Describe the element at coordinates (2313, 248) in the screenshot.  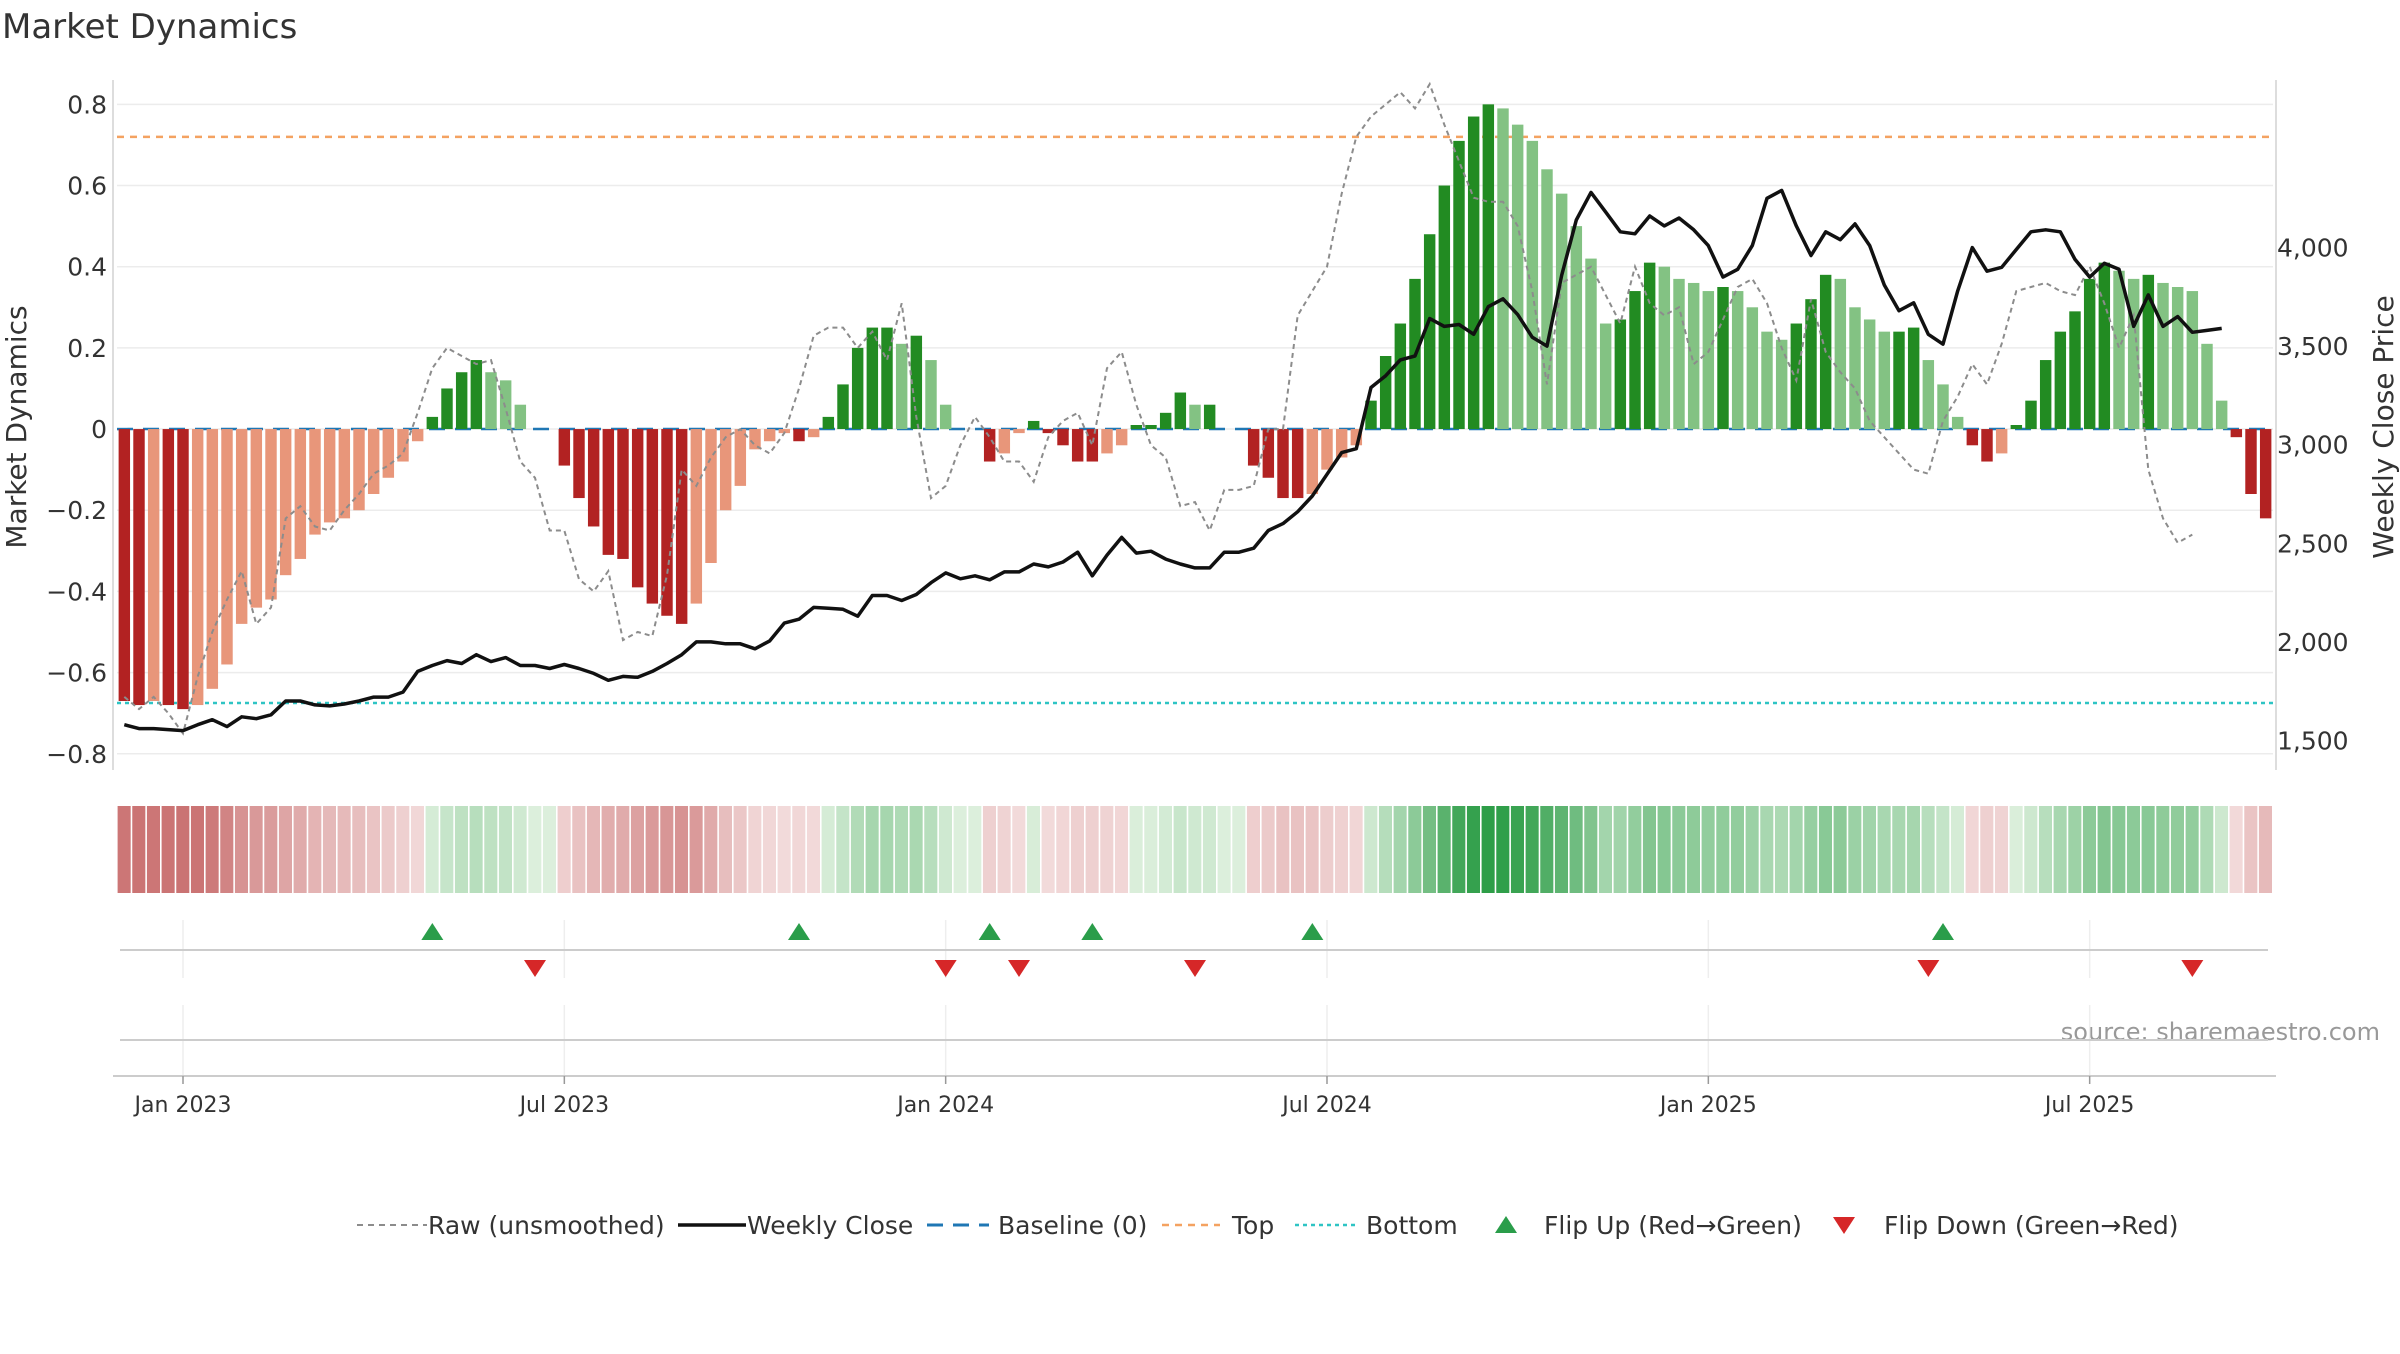
I see `y2-tick-label: 4,000` at that location.